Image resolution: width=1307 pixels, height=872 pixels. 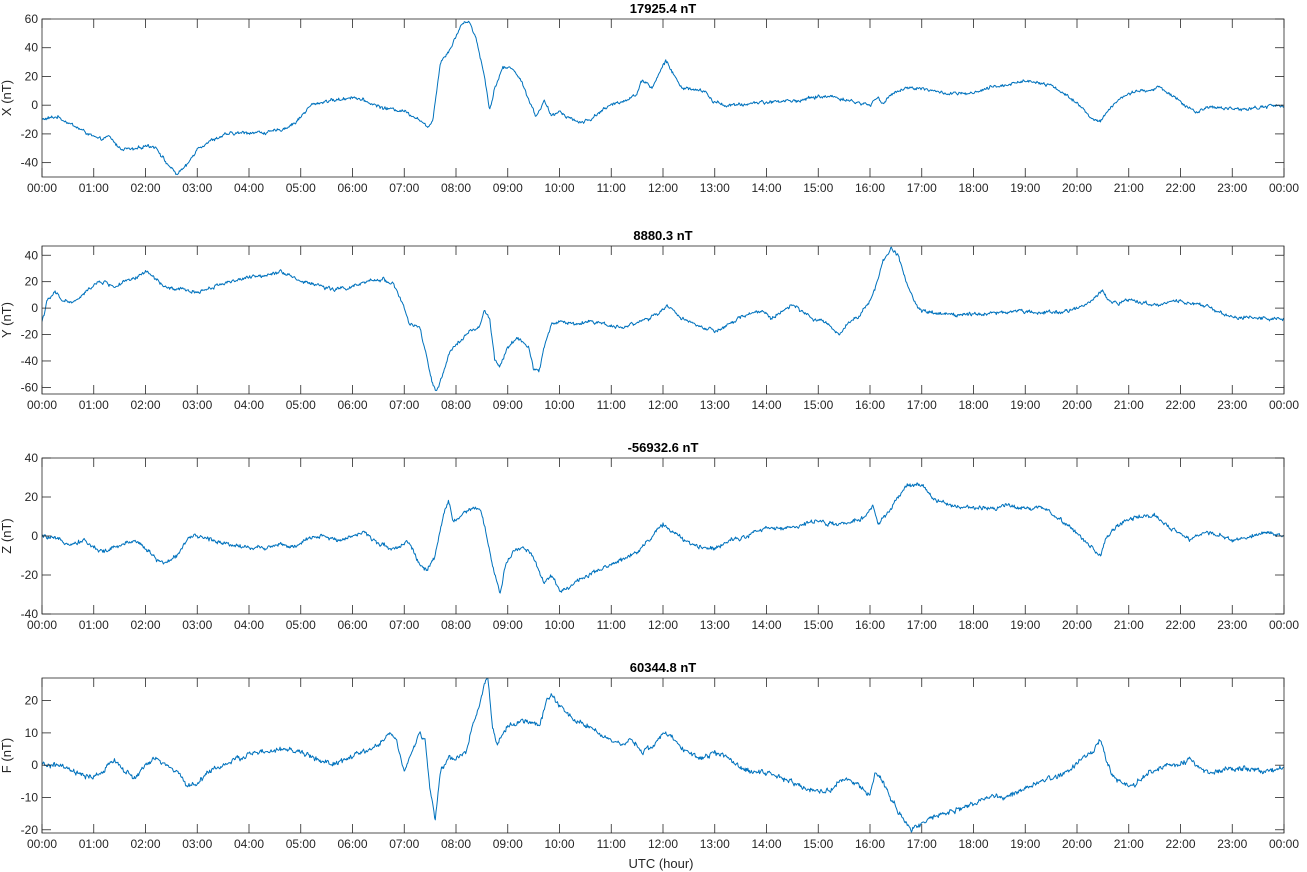 I want to click on series-line, so click(x=663, y=538).